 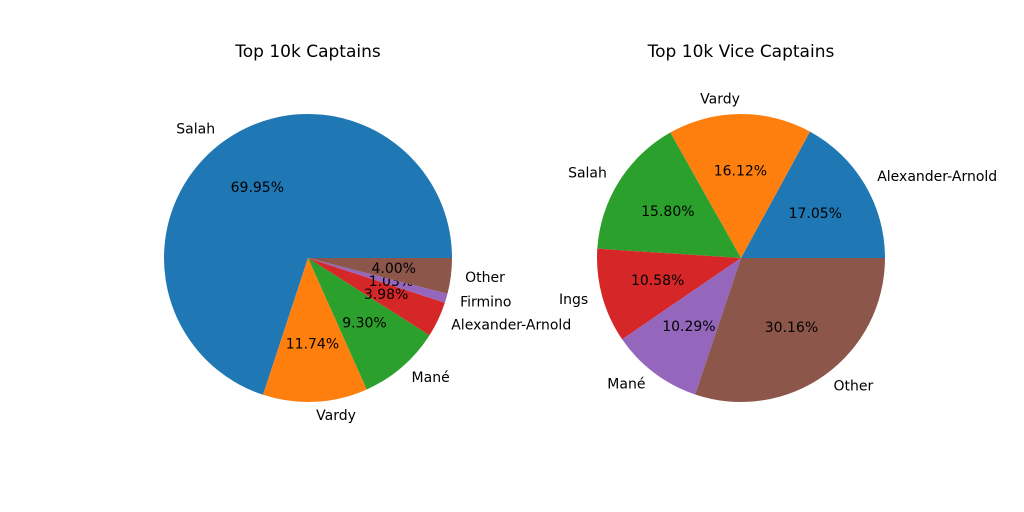 I want to click on pct-label-salah: 15.80%, so click(x=667, y=212).